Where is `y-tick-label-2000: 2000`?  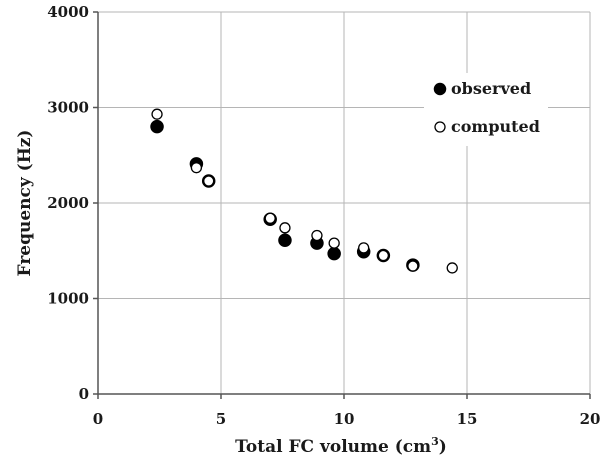
y-tick-label-2000: 2000 is located at coordinates (68, 203).